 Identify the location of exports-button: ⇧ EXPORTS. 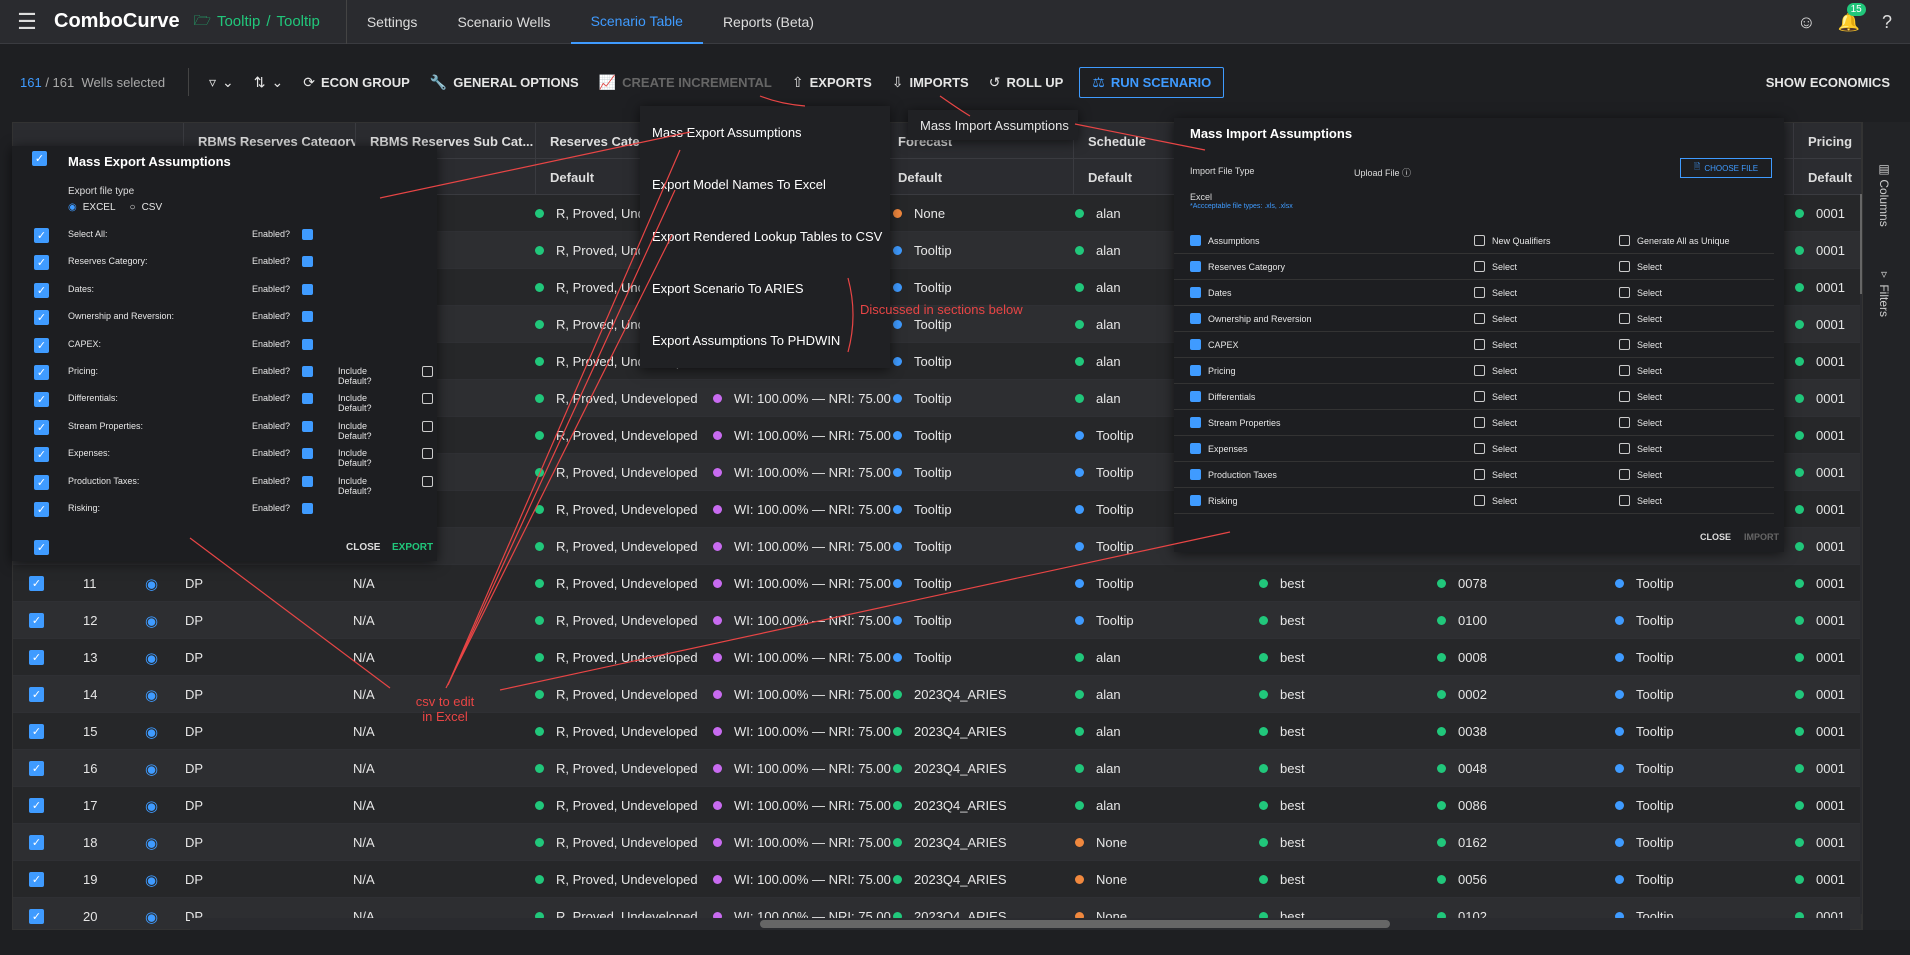
(832, 82).